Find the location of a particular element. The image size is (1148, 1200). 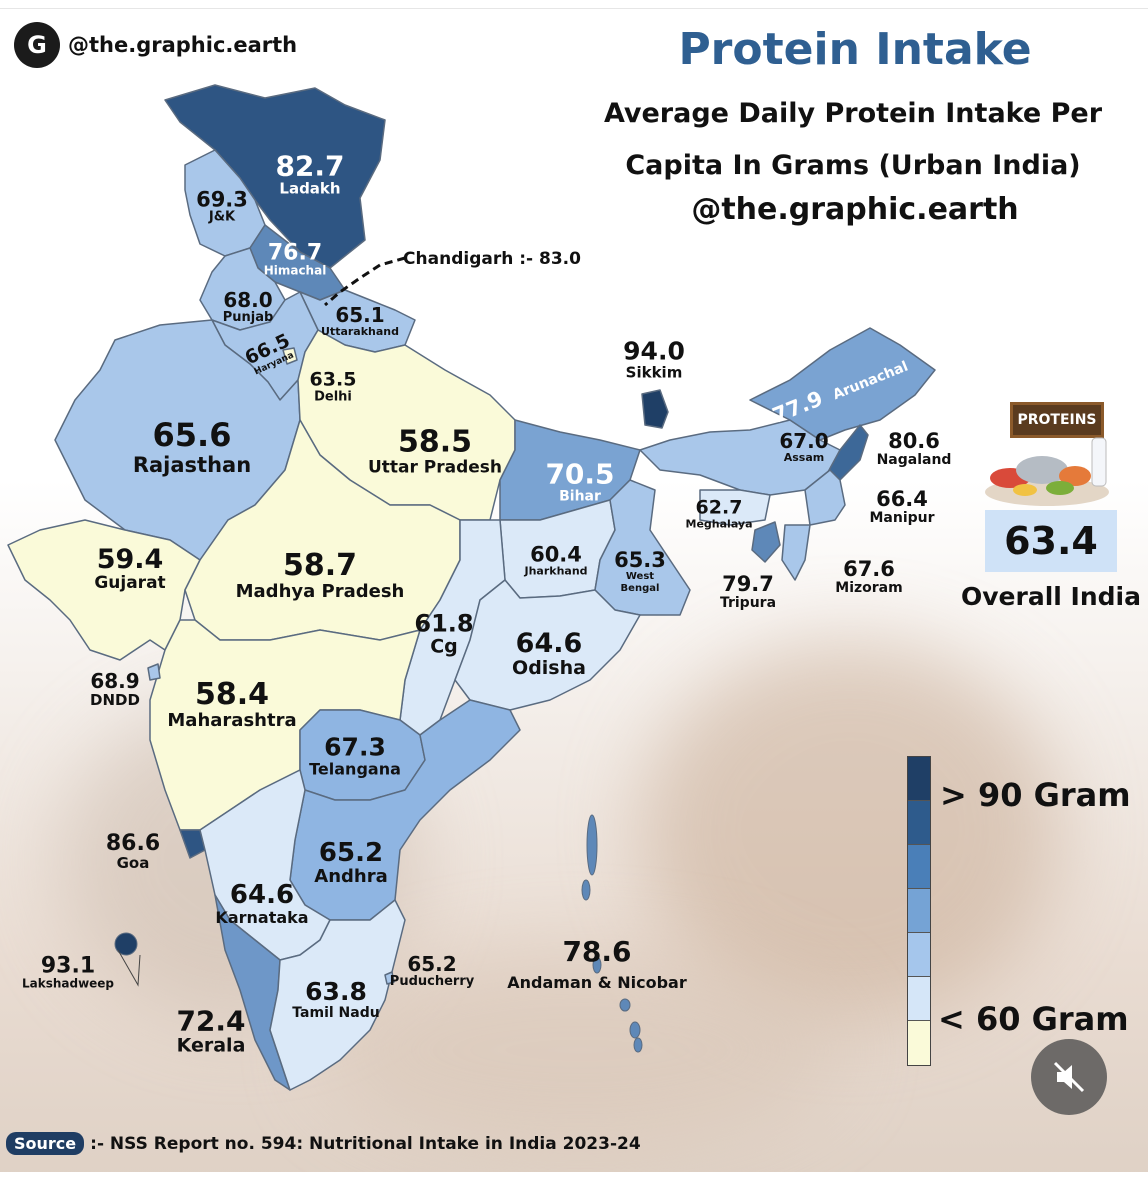

label-andhra: 65.2 Andhra is located at coordinates (351, 863).